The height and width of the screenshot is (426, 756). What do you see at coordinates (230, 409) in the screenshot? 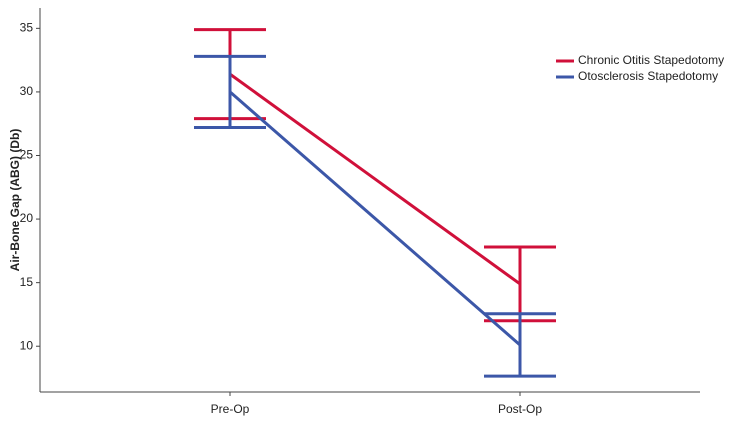
I see `x-tick-label: Pre-Op` at bounding box center [230, 409].